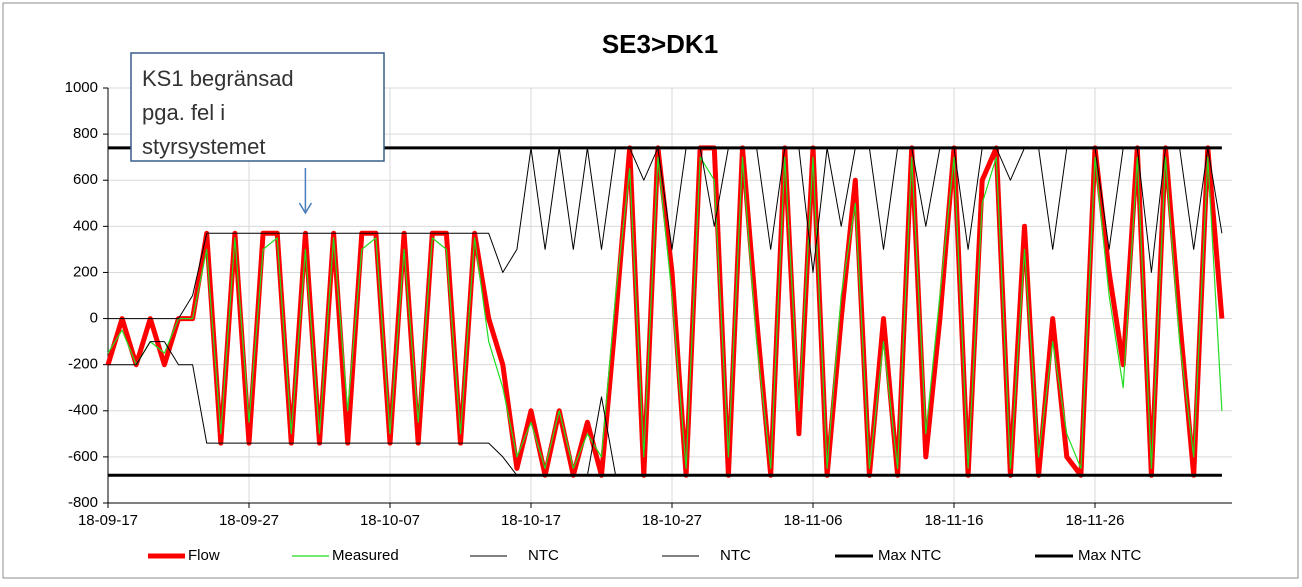  I want to click on y-tick-label: -400, so click(83, 410).